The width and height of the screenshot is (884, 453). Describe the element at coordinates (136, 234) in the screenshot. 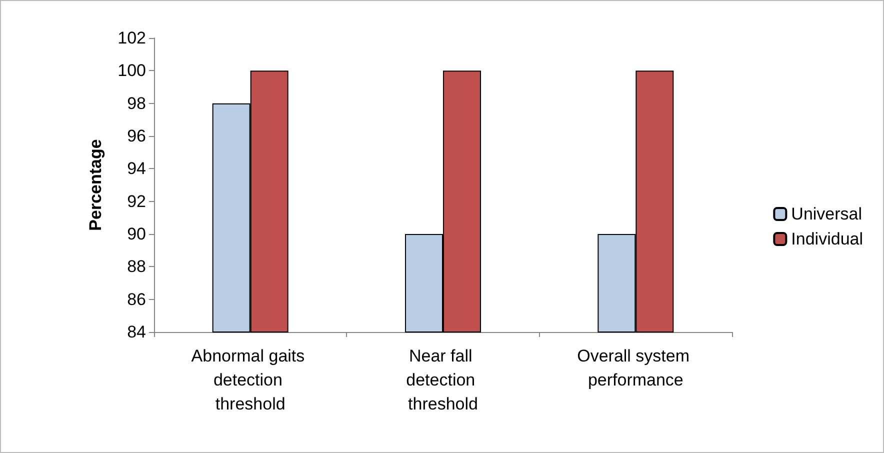

I see `y-tick-label: 90` at that location.